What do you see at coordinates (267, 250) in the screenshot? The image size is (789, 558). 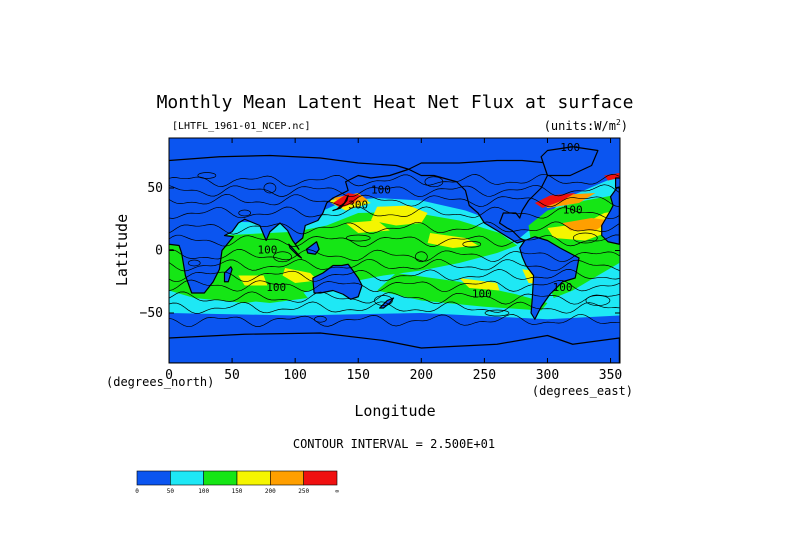 I see `contour-label-2: 100` at bounding box center [267, 250].